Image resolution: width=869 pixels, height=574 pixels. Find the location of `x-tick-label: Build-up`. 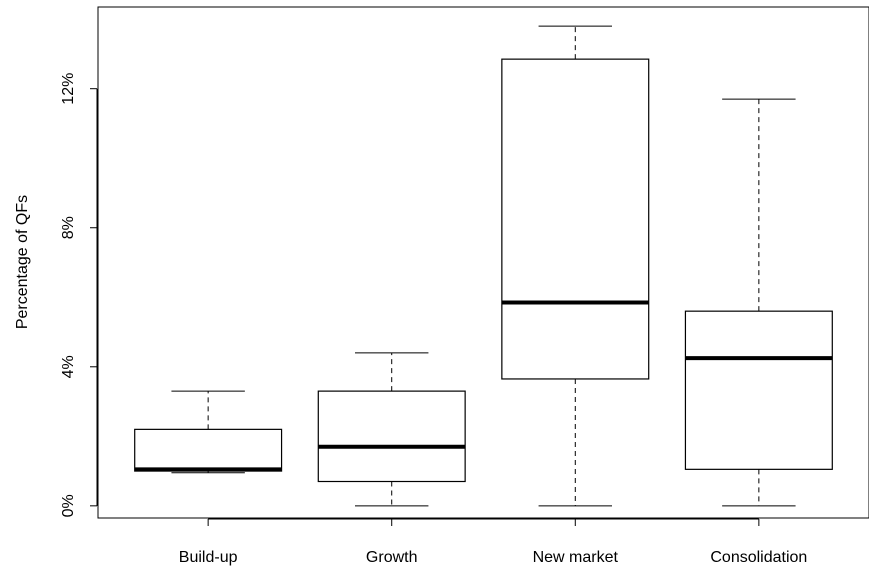

x-tick-label: Build-up is located at coordinates (208, 557).